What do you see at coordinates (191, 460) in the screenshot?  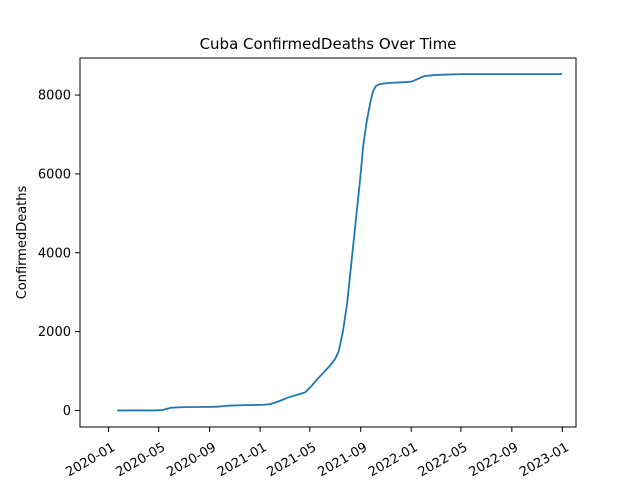 I see `x-tick-label: 2020-09` at bounding box center [191, 460].